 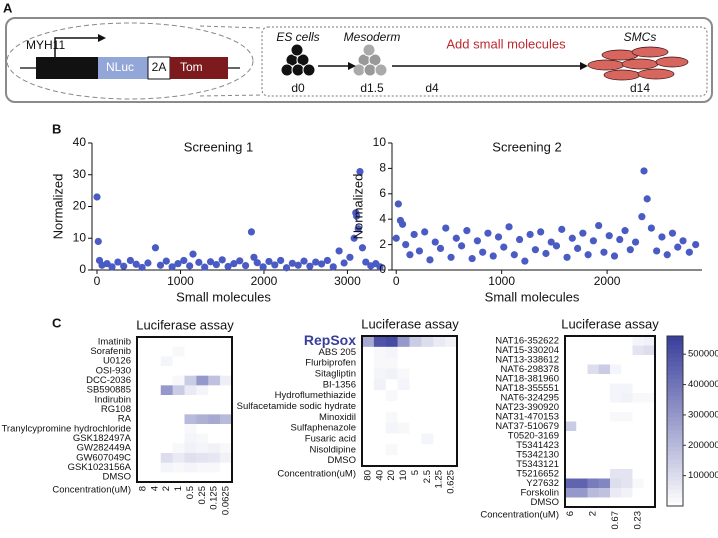 What do you see at coordinates (202, 495) in the screenshot?
I see `column-label: 0.25` at bounding box center [202, 495].